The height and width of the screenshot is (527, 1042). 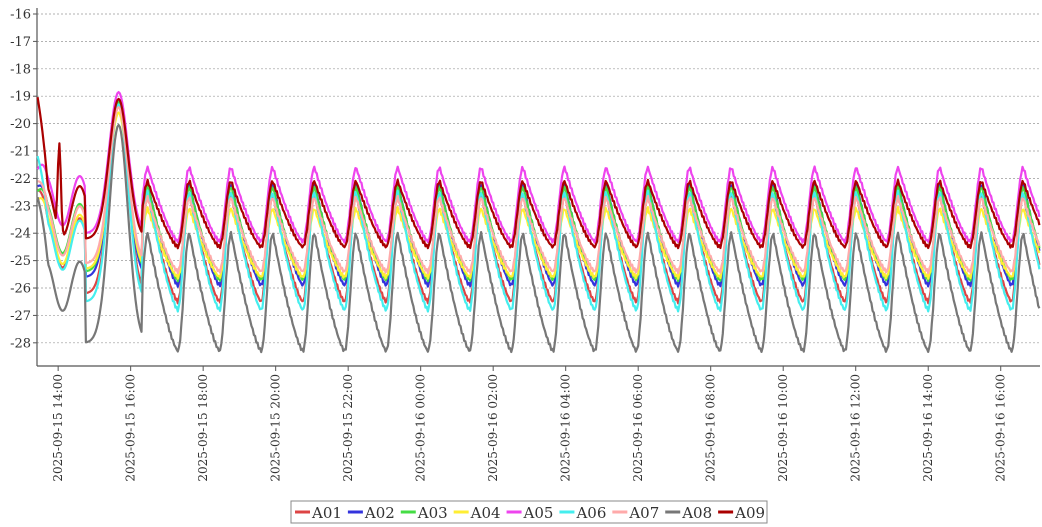 I want to click on y-tick-label: -26, so click(x=20, y=289).